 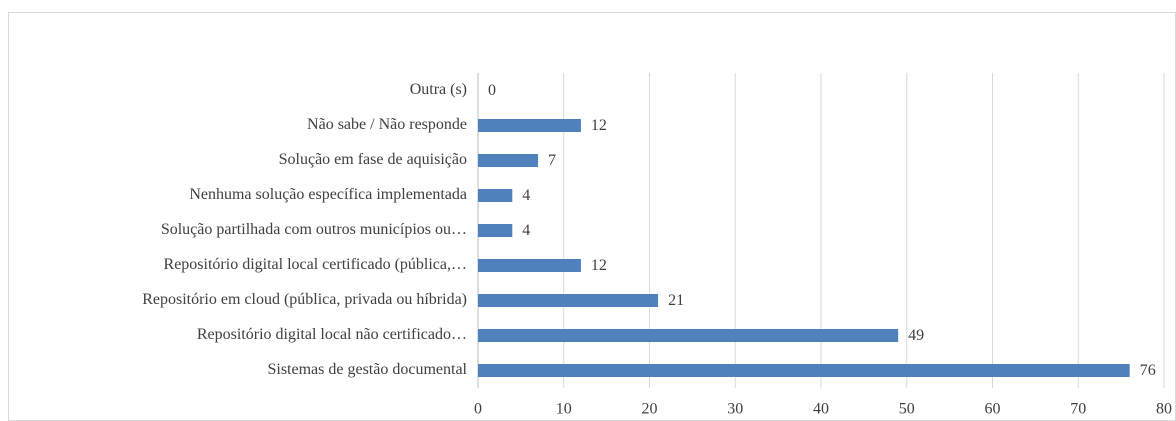 I want to click on x-tick-label: 60, so click(x=993, y=409).